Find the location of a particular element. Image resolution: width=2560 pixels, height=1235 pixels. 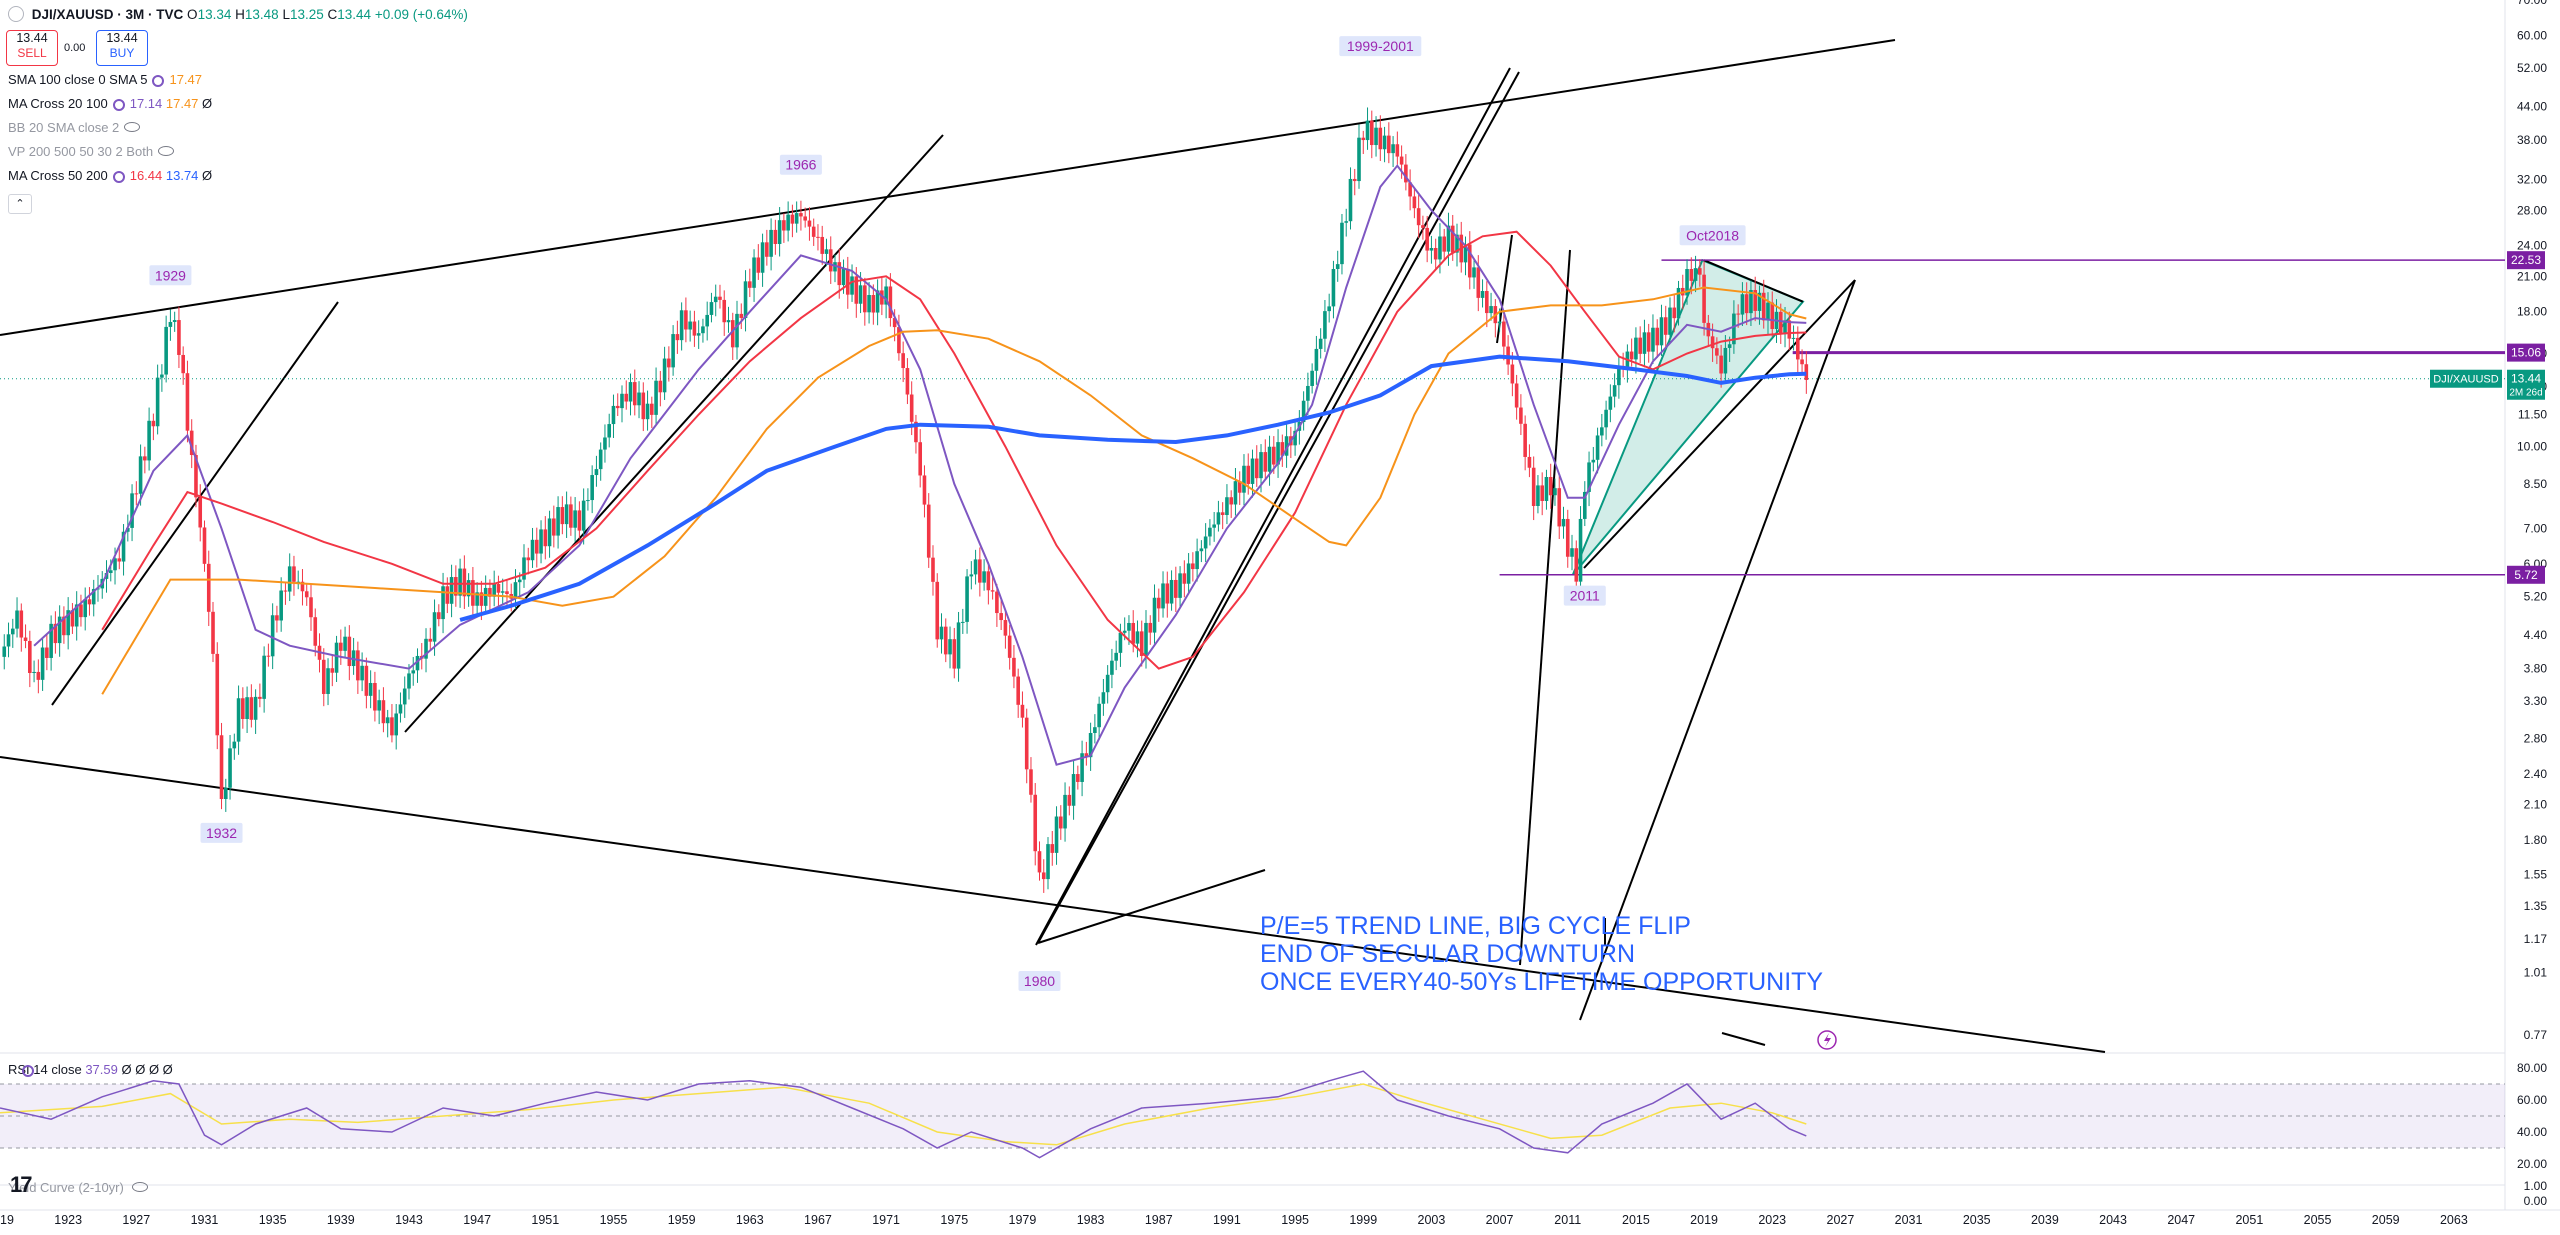

indicator-row: VP 200 500 50 30 2 Both is located at coordinates (91, 151).